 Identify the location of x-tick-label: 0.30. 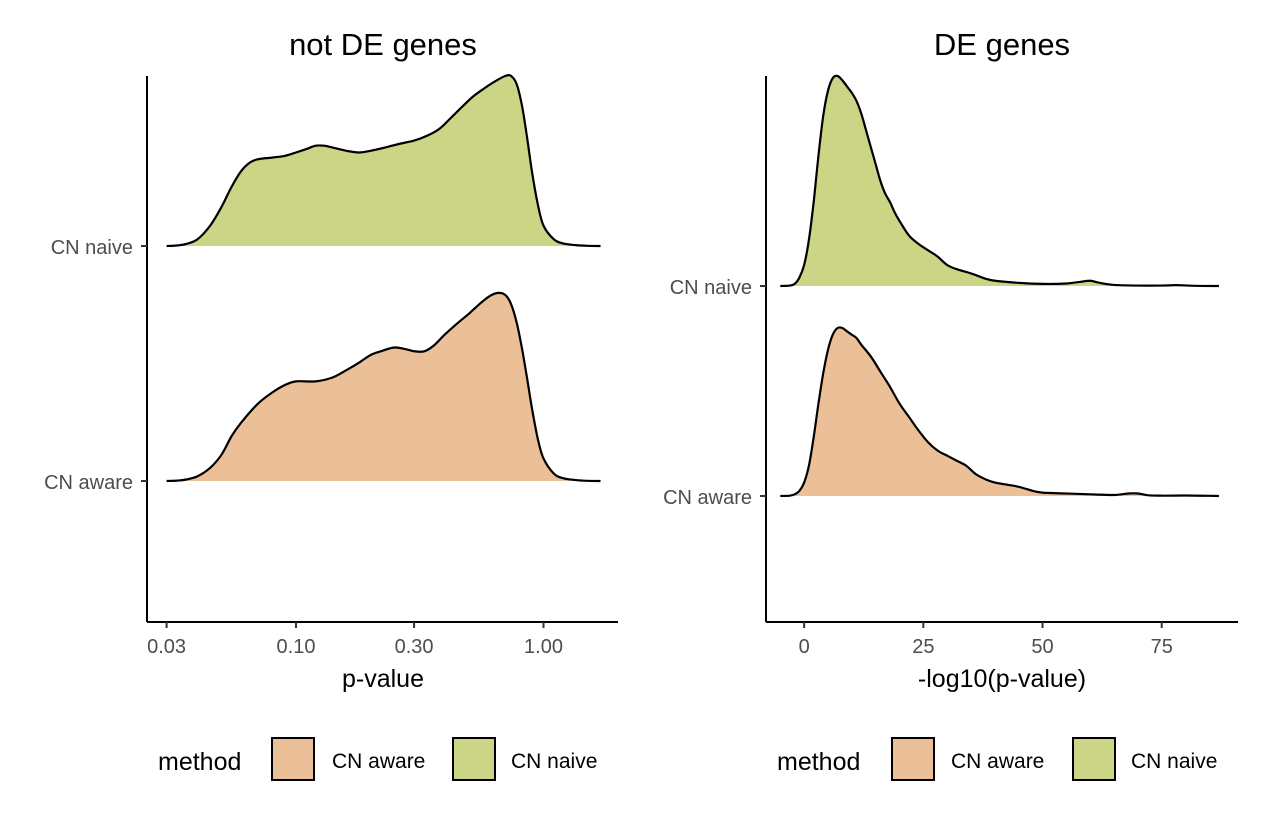
(414, 647).